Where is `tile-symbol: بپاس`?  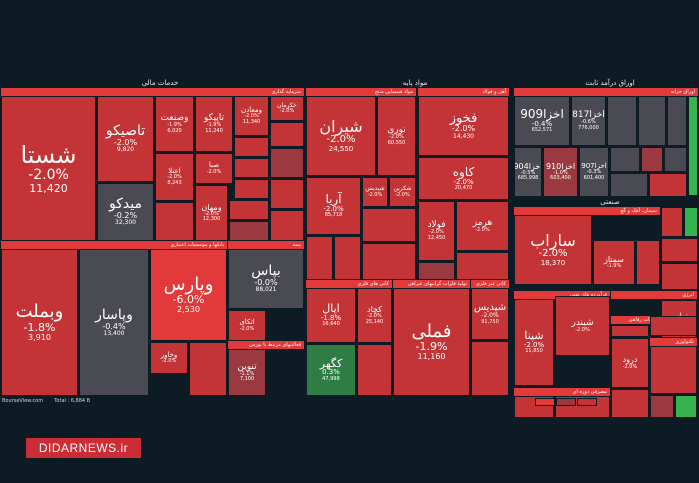
tile-symbol: بپاس is located at coordinates (266, 271).